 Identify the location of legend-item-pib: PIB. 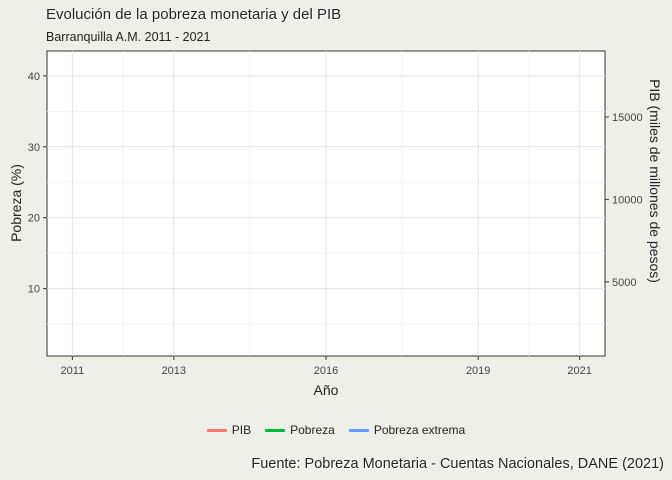
(229, 430).